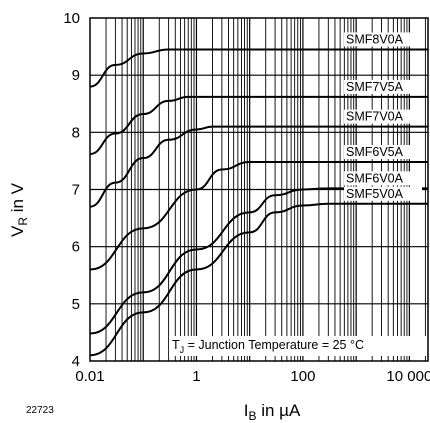 The width and height of the screenshot is (430, 423). What do you see at coordinates (375, 178) in the screenshot?
I see `series-label: SMF6V0A` at bounding box center [375, 178].